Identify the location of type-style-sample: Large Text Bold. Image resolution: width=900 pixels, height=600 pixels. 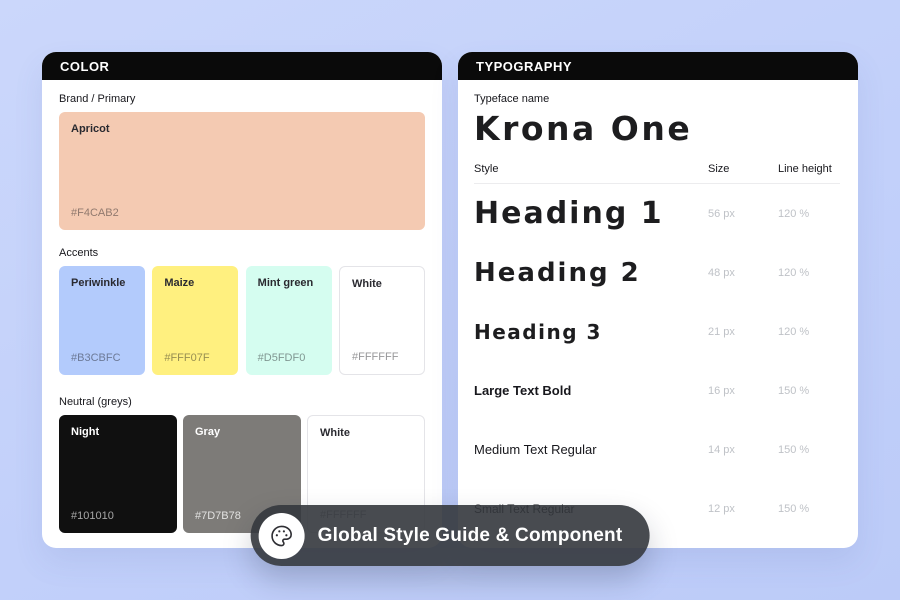
(523, 390).